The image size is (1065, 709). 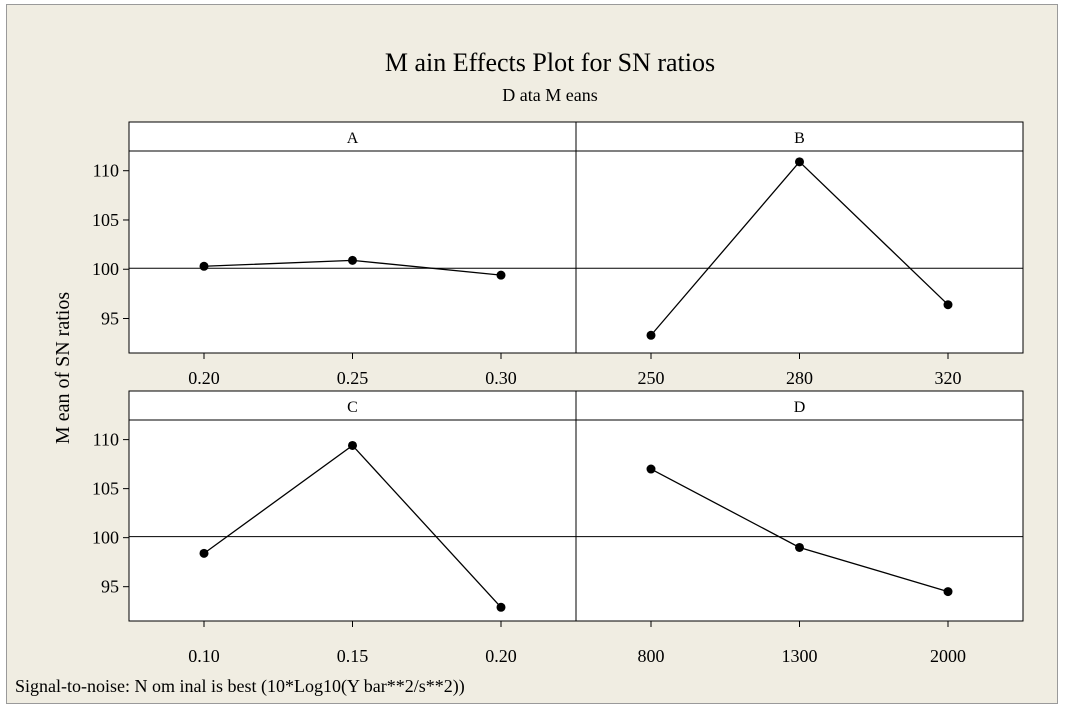 I want to click on y-axis-label: M ean of SN ratios, so click(x=63, y=368).